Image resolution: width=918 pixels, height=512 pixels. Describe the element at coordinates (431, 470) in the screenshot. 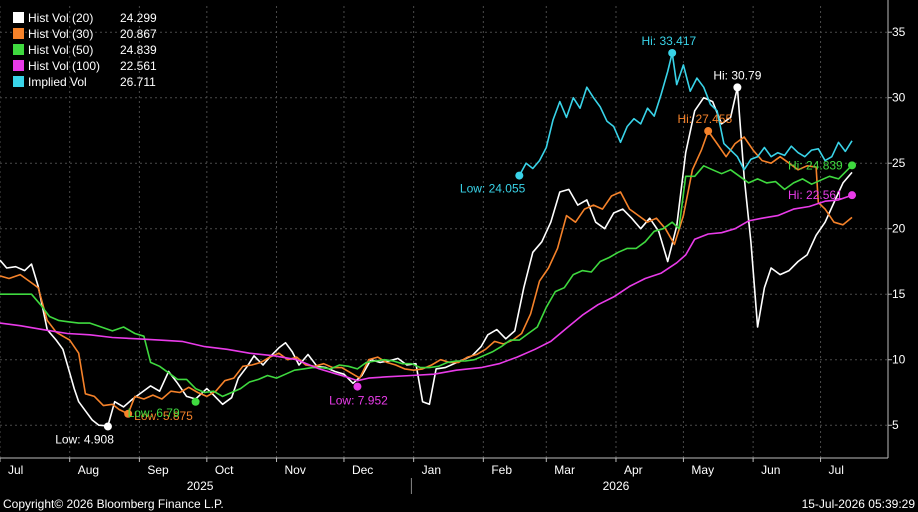

I see `x-tick-label: Jan` at that location.